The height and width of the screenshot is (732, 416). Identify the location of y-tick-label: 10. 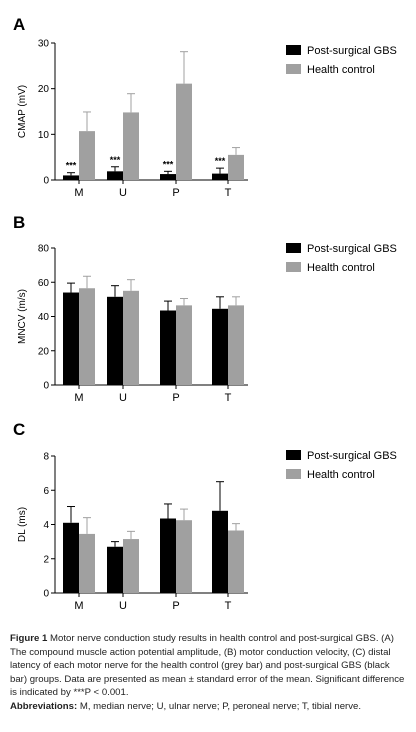
(44, 135).